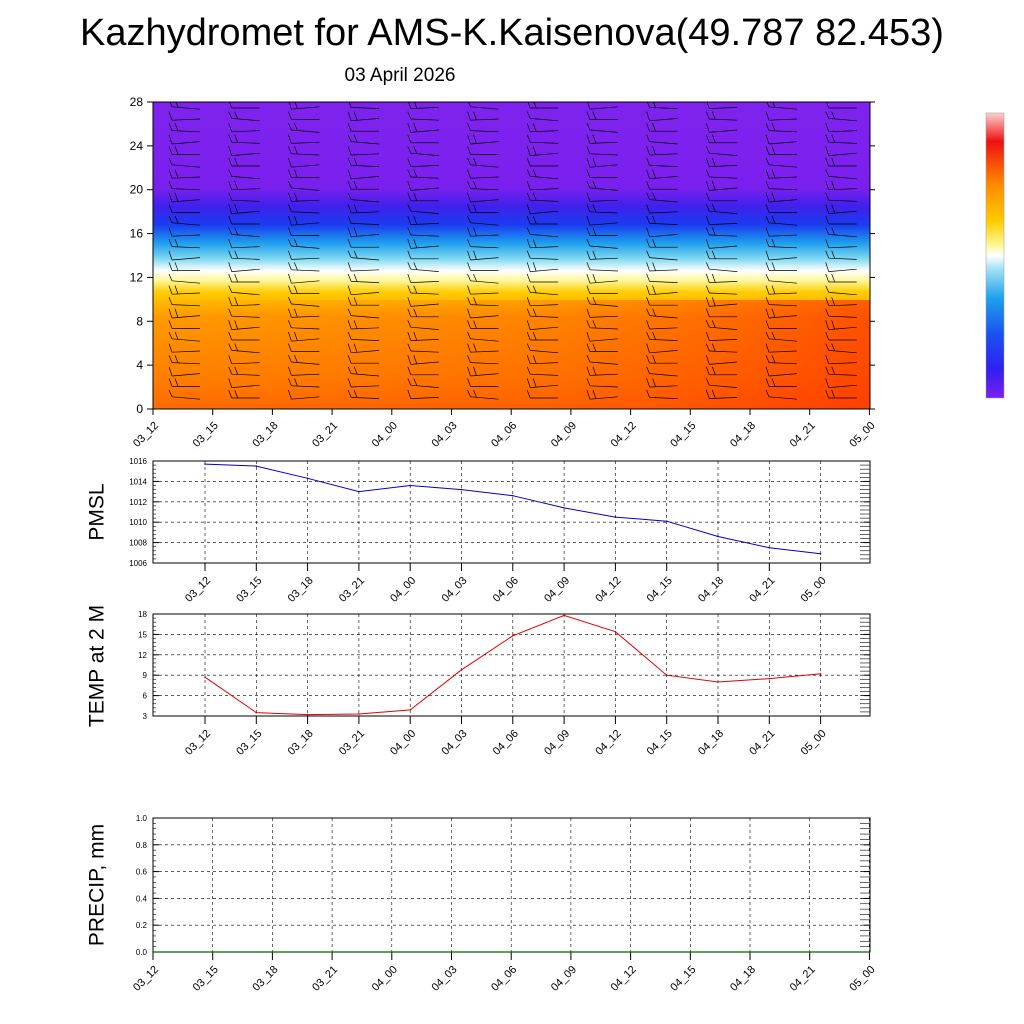  Describe the element at coordinates (249, 743) in the screenshot. I see `x-tick-label: 03_15` at that location.